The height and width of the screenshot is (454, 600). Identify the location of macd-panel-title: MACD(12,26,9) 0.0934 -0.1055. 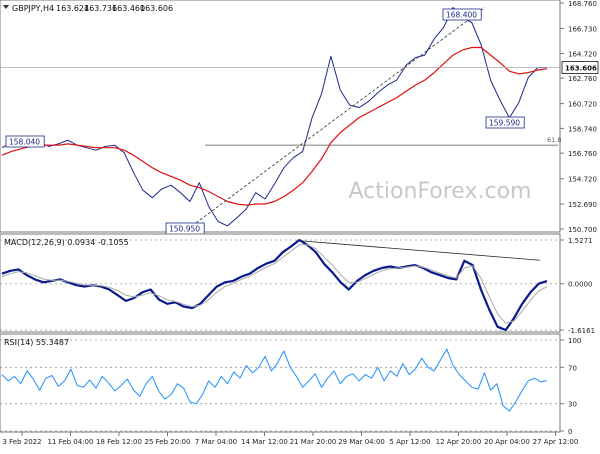
(66, 242).